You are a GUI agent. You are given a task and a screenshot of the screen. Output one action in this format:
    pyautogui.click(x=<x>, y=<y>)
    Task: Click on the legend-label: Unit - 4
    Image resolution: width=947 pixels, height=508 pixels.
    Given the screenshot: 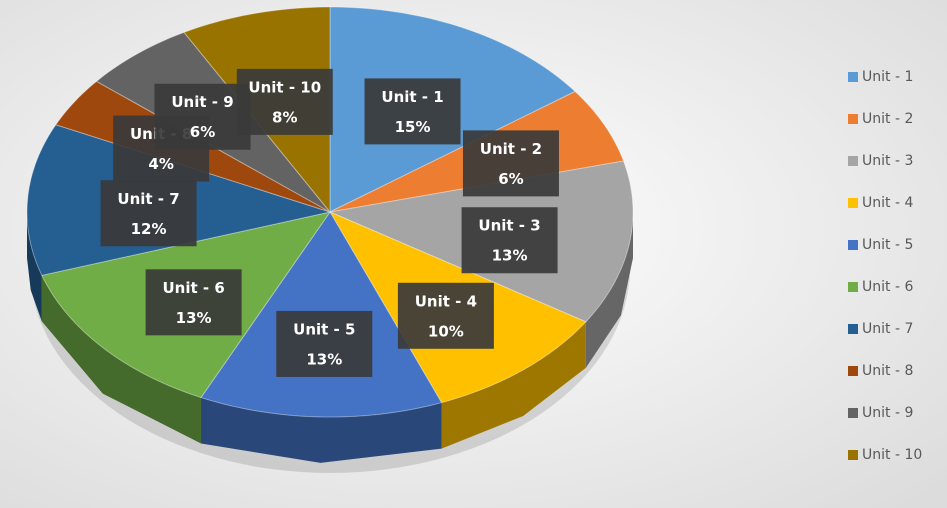 What is the action you would take?
    pyautogui.click(x=887, y=203)
    